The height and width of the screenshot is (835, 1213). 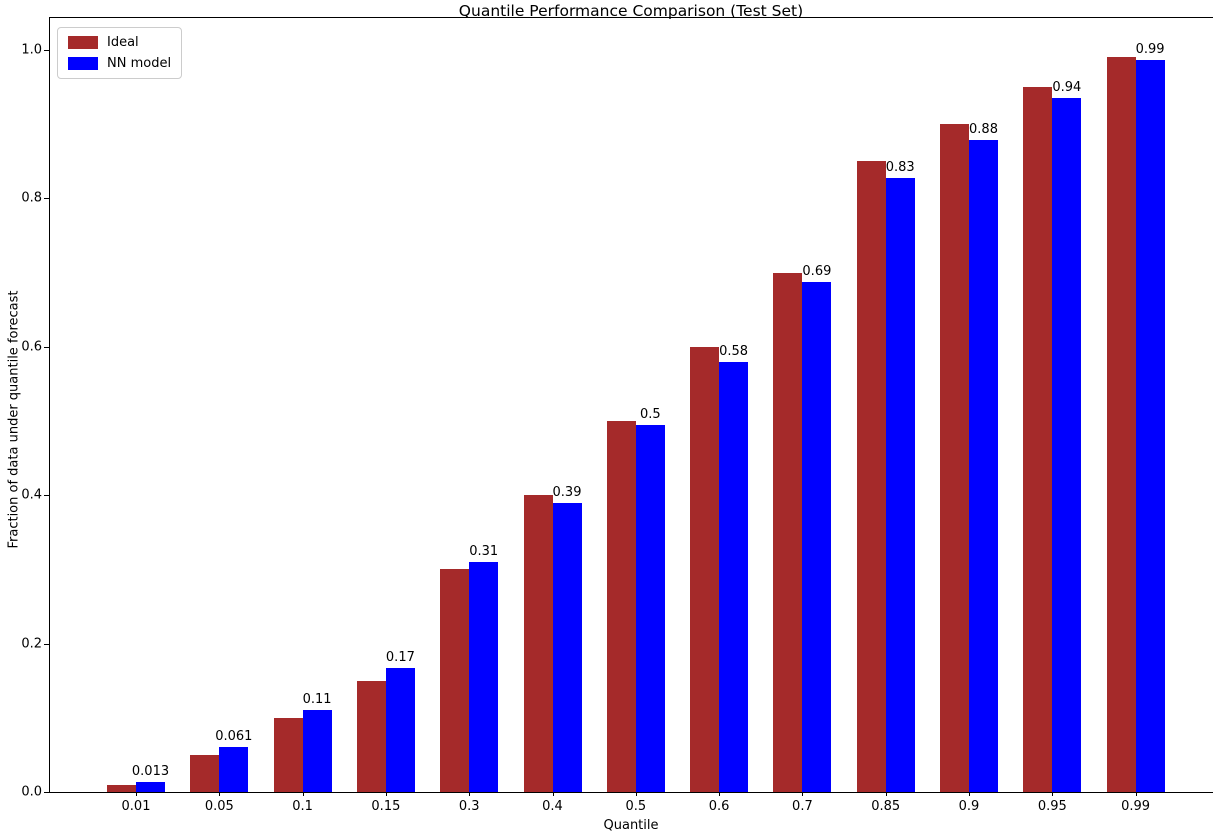 What do you see at coordinates (802, 806) in the screenshot?
I see `x-tick-label: 0.7` at bounding box center [802, 806].